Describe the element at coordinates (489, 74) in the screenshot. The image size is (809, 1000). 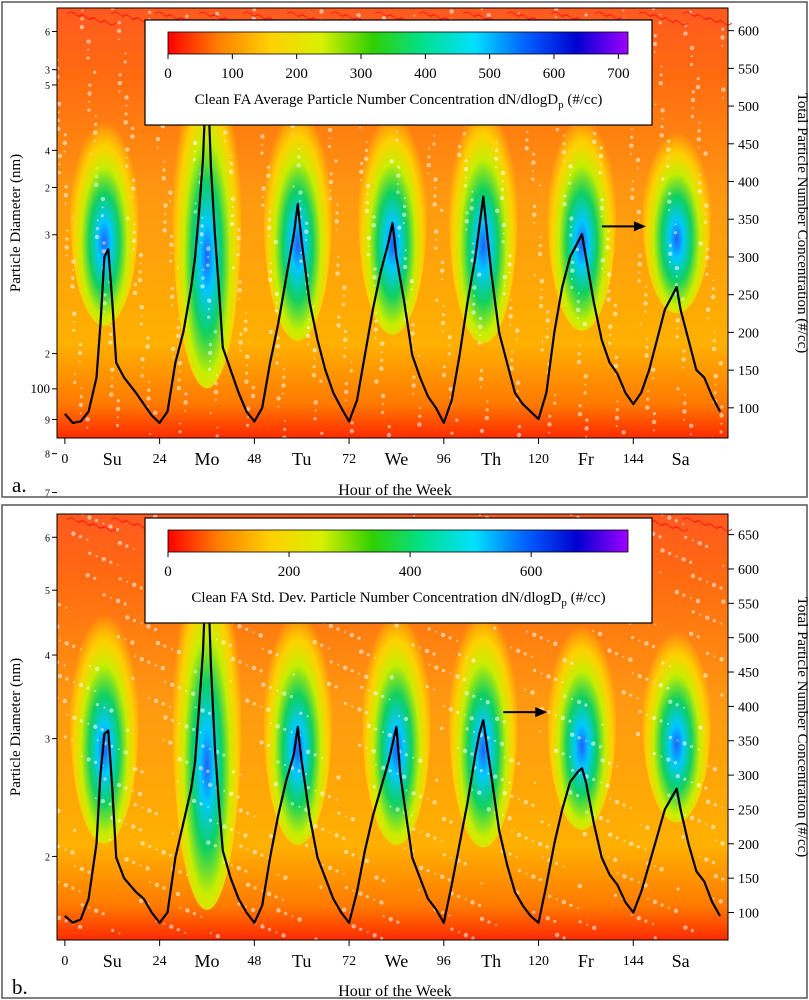
I see `colorbar-tick-label: 500` at that location.